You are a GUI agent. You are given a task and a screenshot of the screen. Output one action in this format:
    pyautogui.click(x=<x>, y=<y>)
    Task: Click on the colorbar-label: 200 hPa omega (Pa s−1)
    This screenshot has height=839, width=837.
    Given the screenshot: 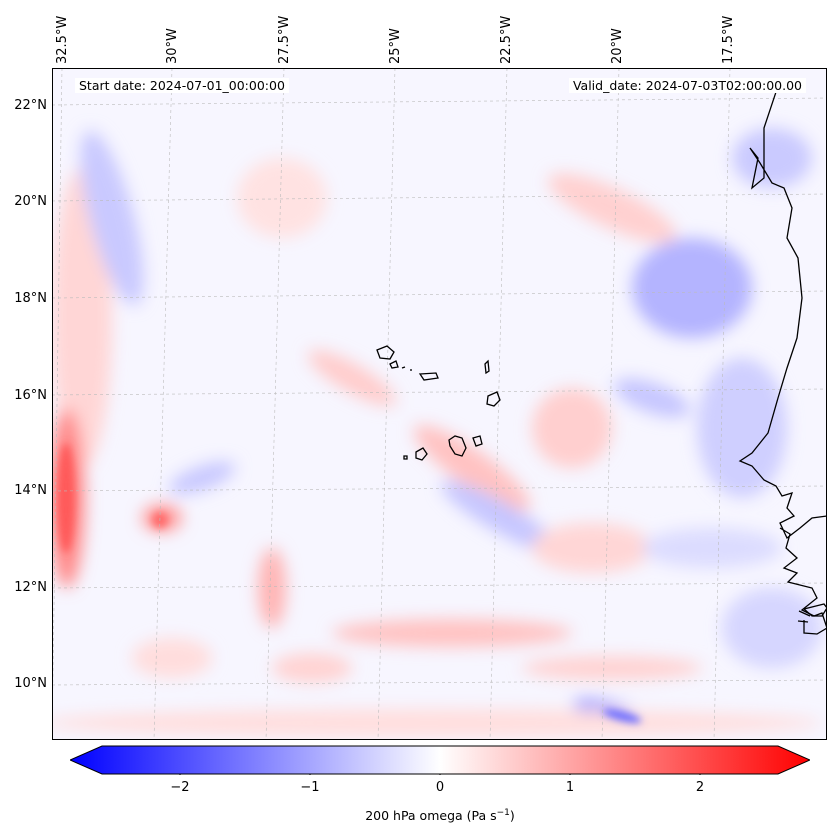 What is the action you would take?
    pyautogui.click(x=440, y=815)
    